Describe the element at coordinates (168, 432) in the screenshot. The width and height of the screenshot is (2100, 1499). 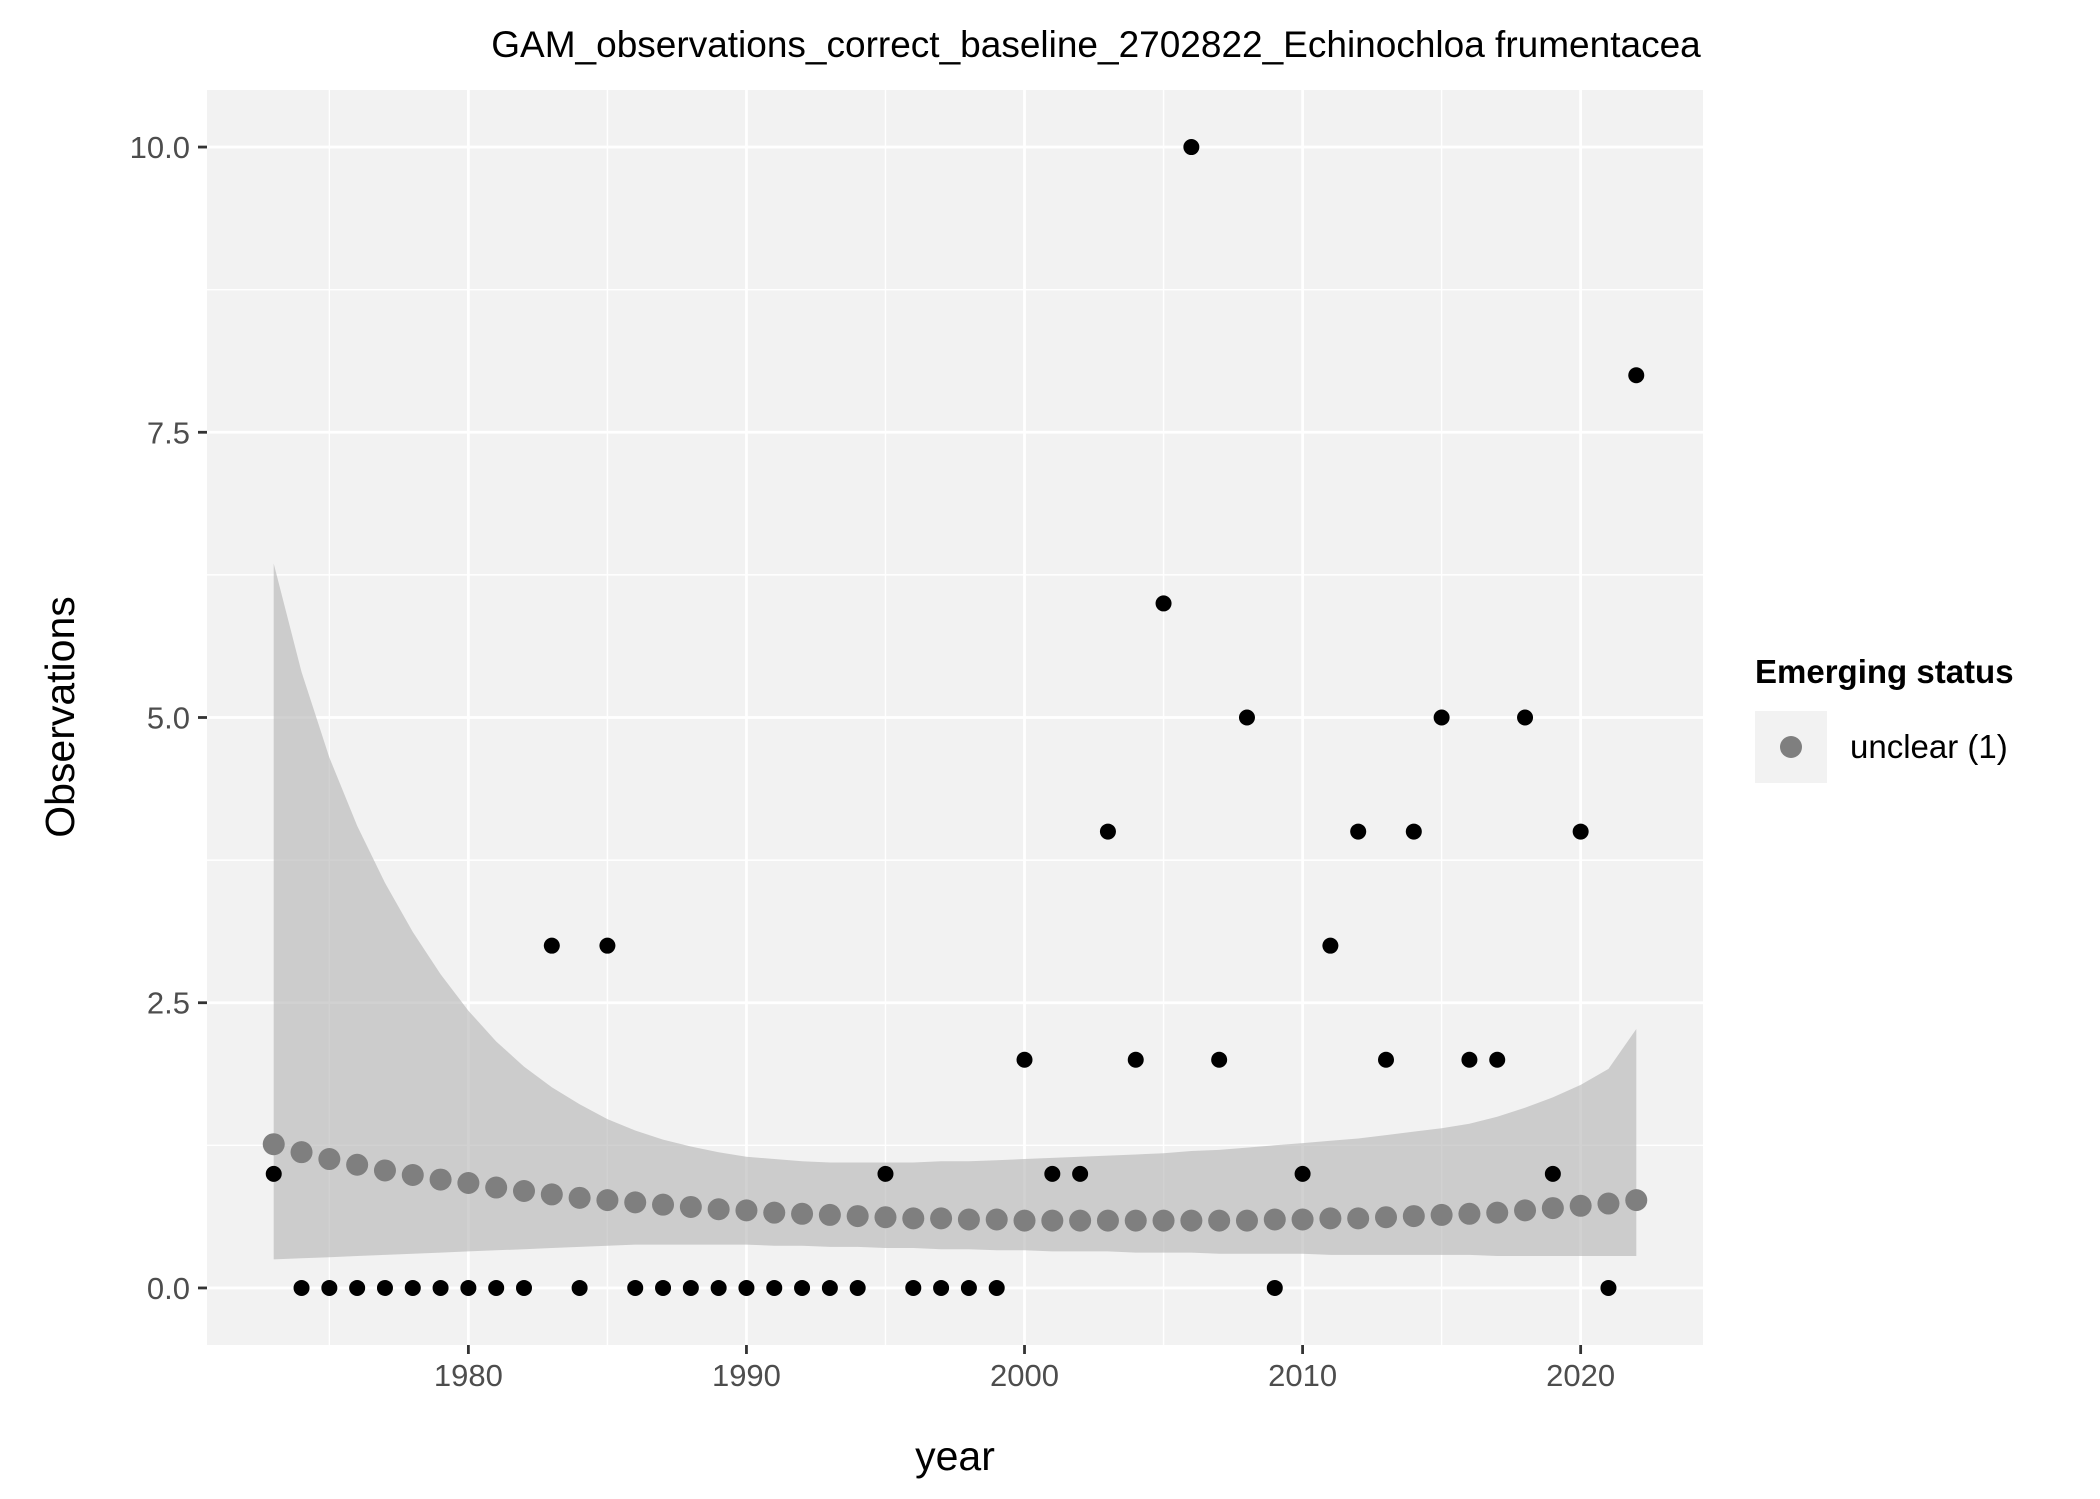
I see `y-tick-label: 7.5` at that location.